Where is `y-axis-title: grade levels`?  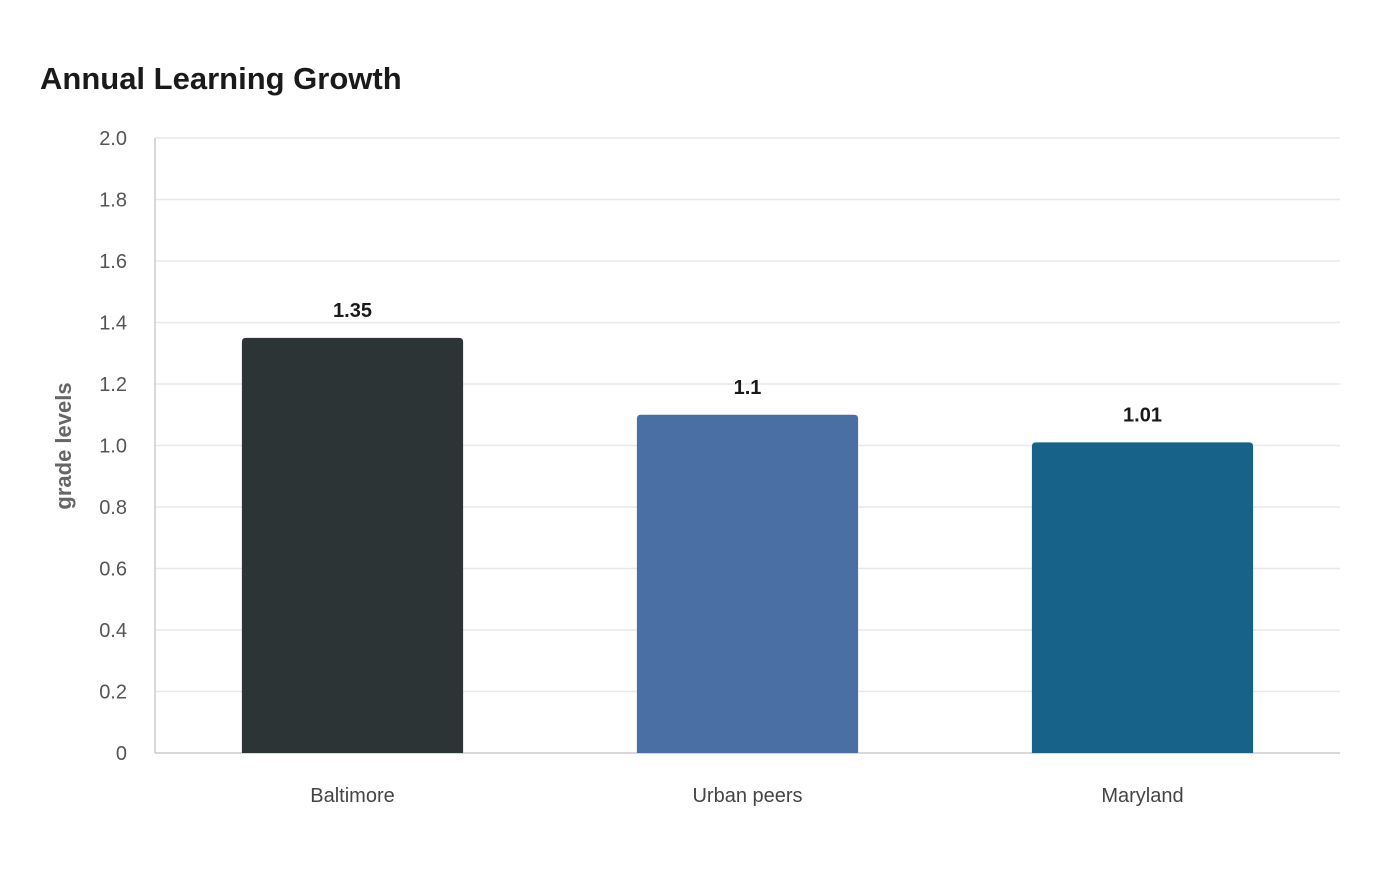 y-axis-title: grade levels is located at coordinates (63, 445).